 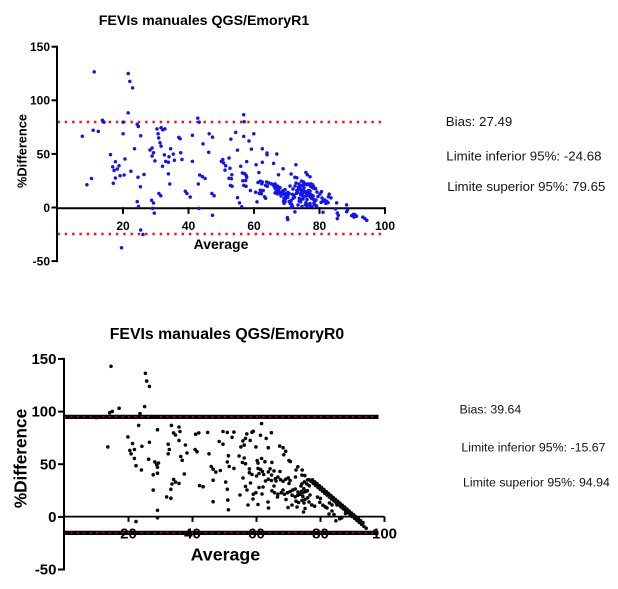 What do you see at coordinates (536, 482) in the screenshot?
I see `svg-text: Limite superior 95%: 94.94` at bounding box center [536, 482].